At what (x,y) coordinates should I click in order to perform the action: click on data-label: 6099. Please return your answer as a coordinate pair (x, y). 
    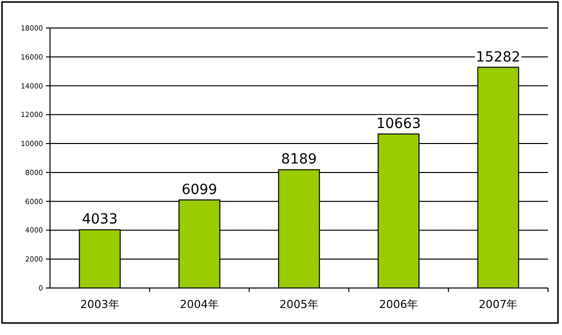
    Looking at the image, I should click on (200, 190).